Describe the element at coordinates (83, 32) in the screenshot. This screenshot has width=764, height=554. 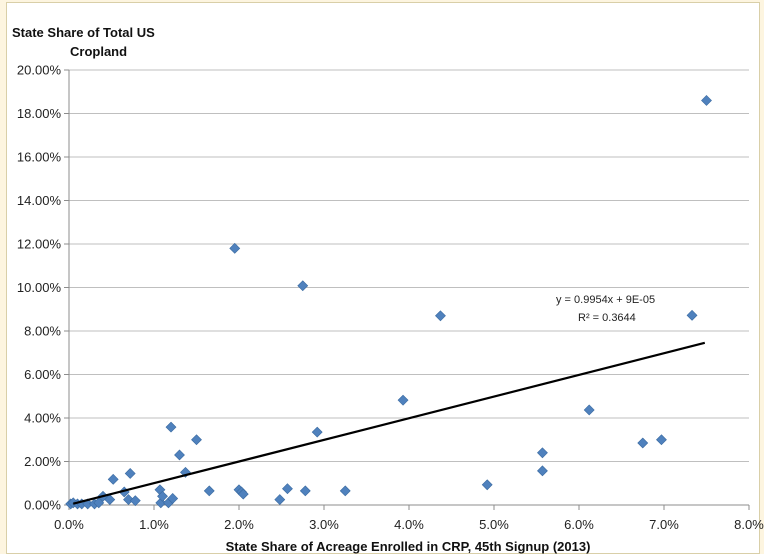
I see `y-axis-label-line-1: State Share of Total US` at that location.